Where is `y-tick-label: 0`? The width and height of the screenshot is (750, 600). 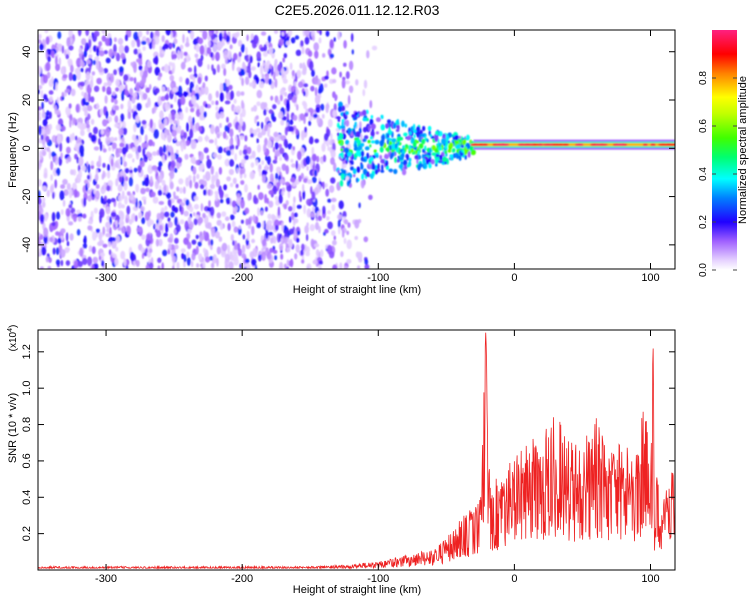
y-tick-label: 0 is located at coordinates (27, 148).